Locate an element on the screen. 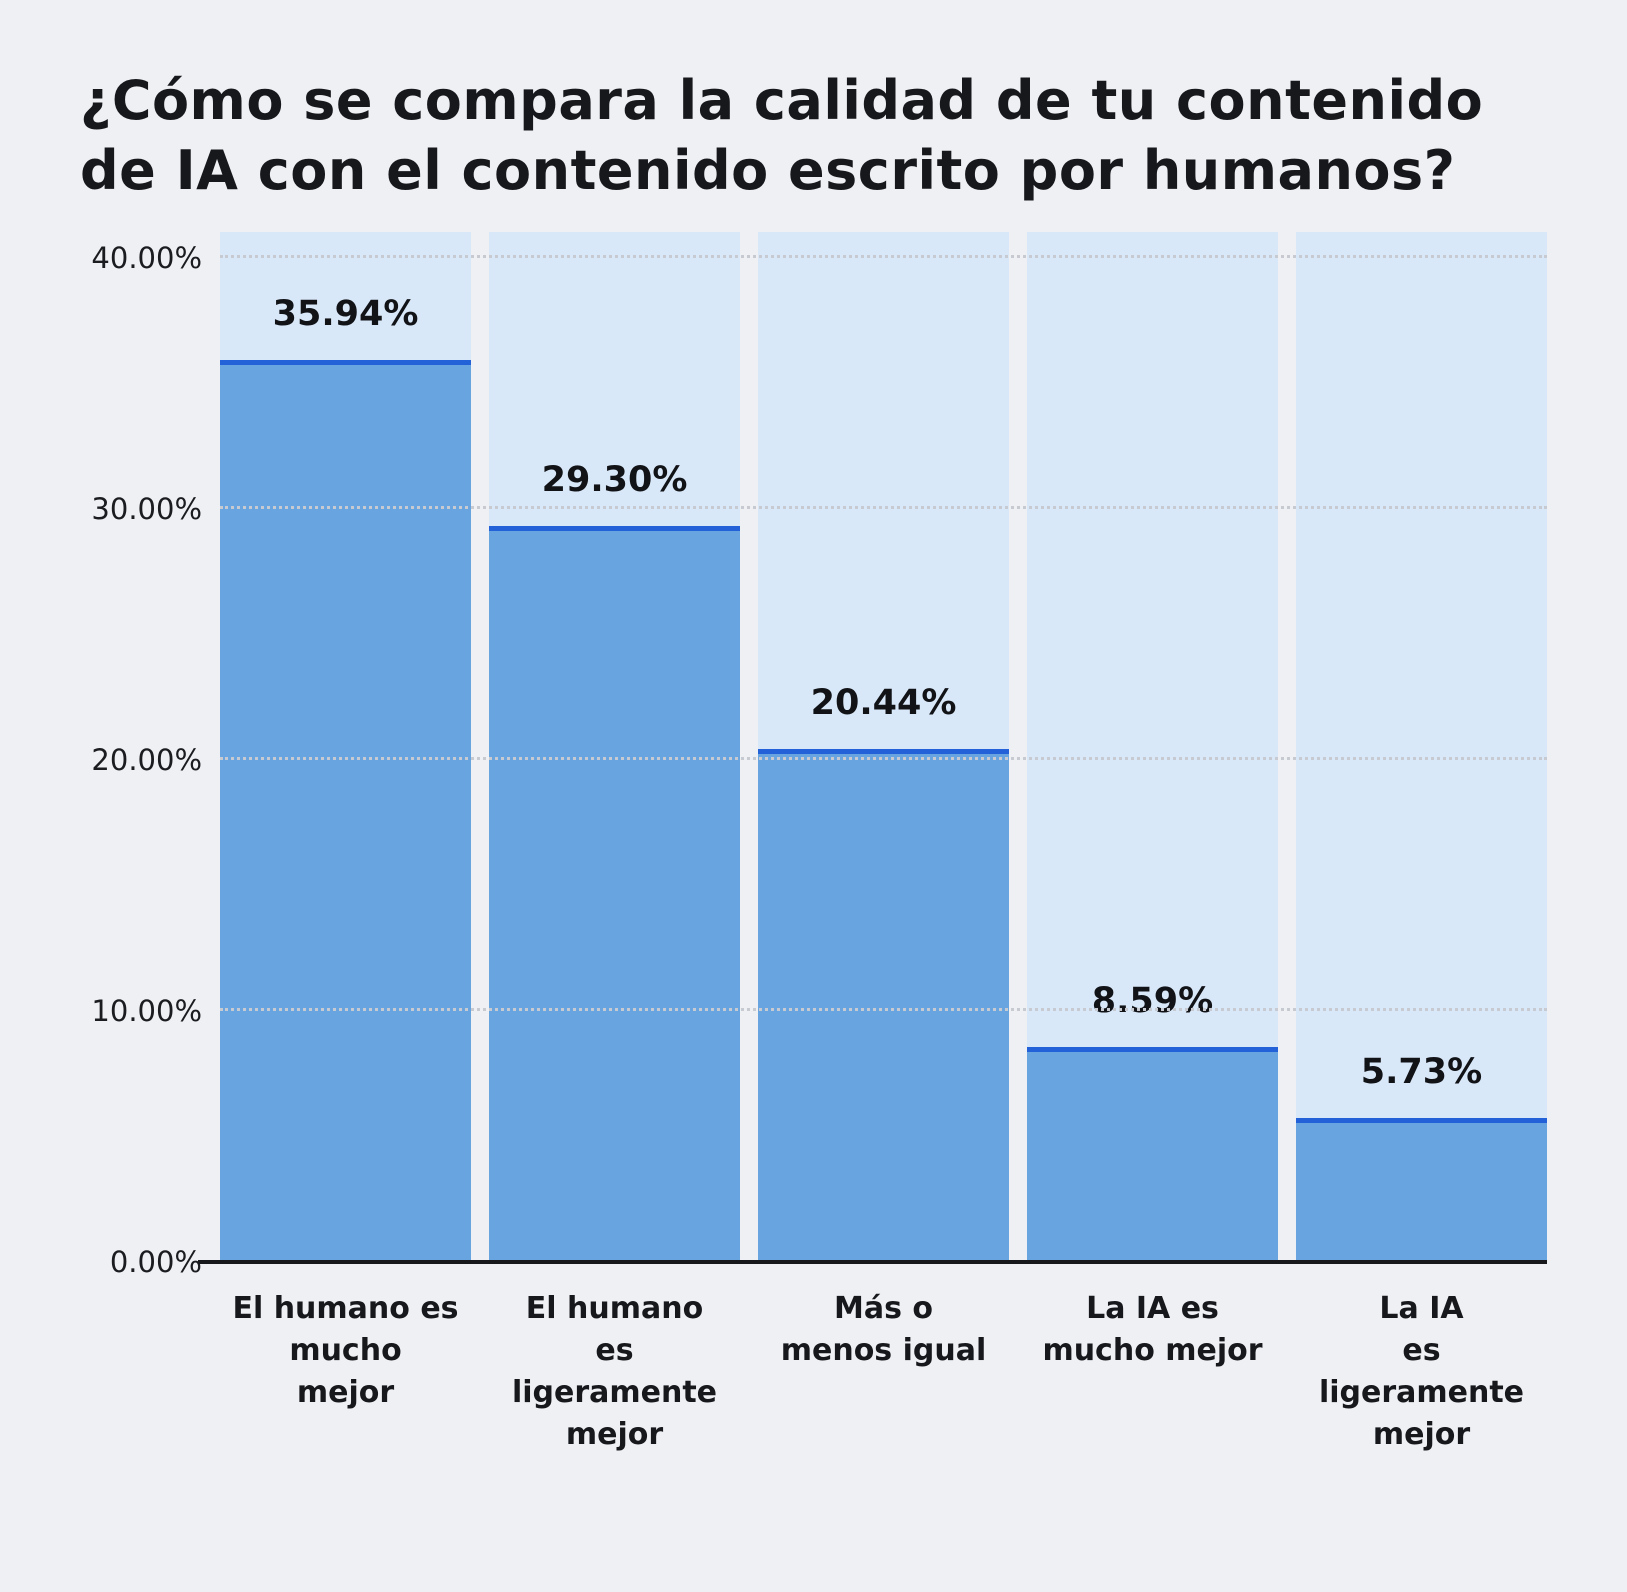  x-axis-label: Más o menos igual is located at coordinates (883, 1330).